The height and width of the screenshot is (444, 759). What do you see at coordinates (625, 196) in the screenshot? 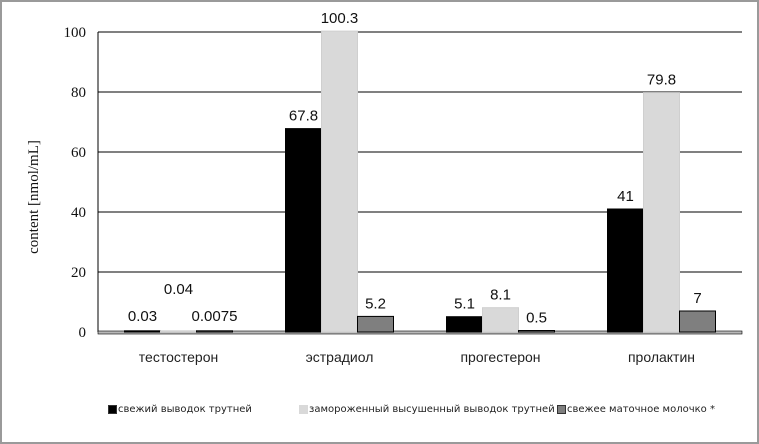
I see `data-label: 41` at bounding box center [625, 196].